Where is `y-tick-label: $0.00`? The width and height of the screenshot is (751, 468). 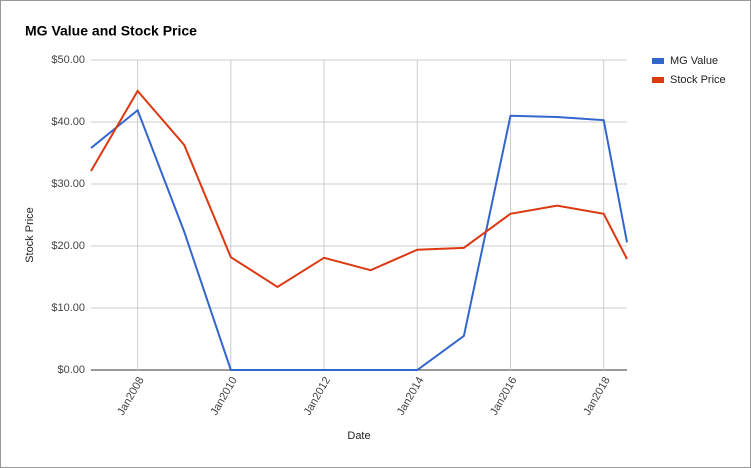 y-tick-label: $0.00 is located at coordinates (71, 370).